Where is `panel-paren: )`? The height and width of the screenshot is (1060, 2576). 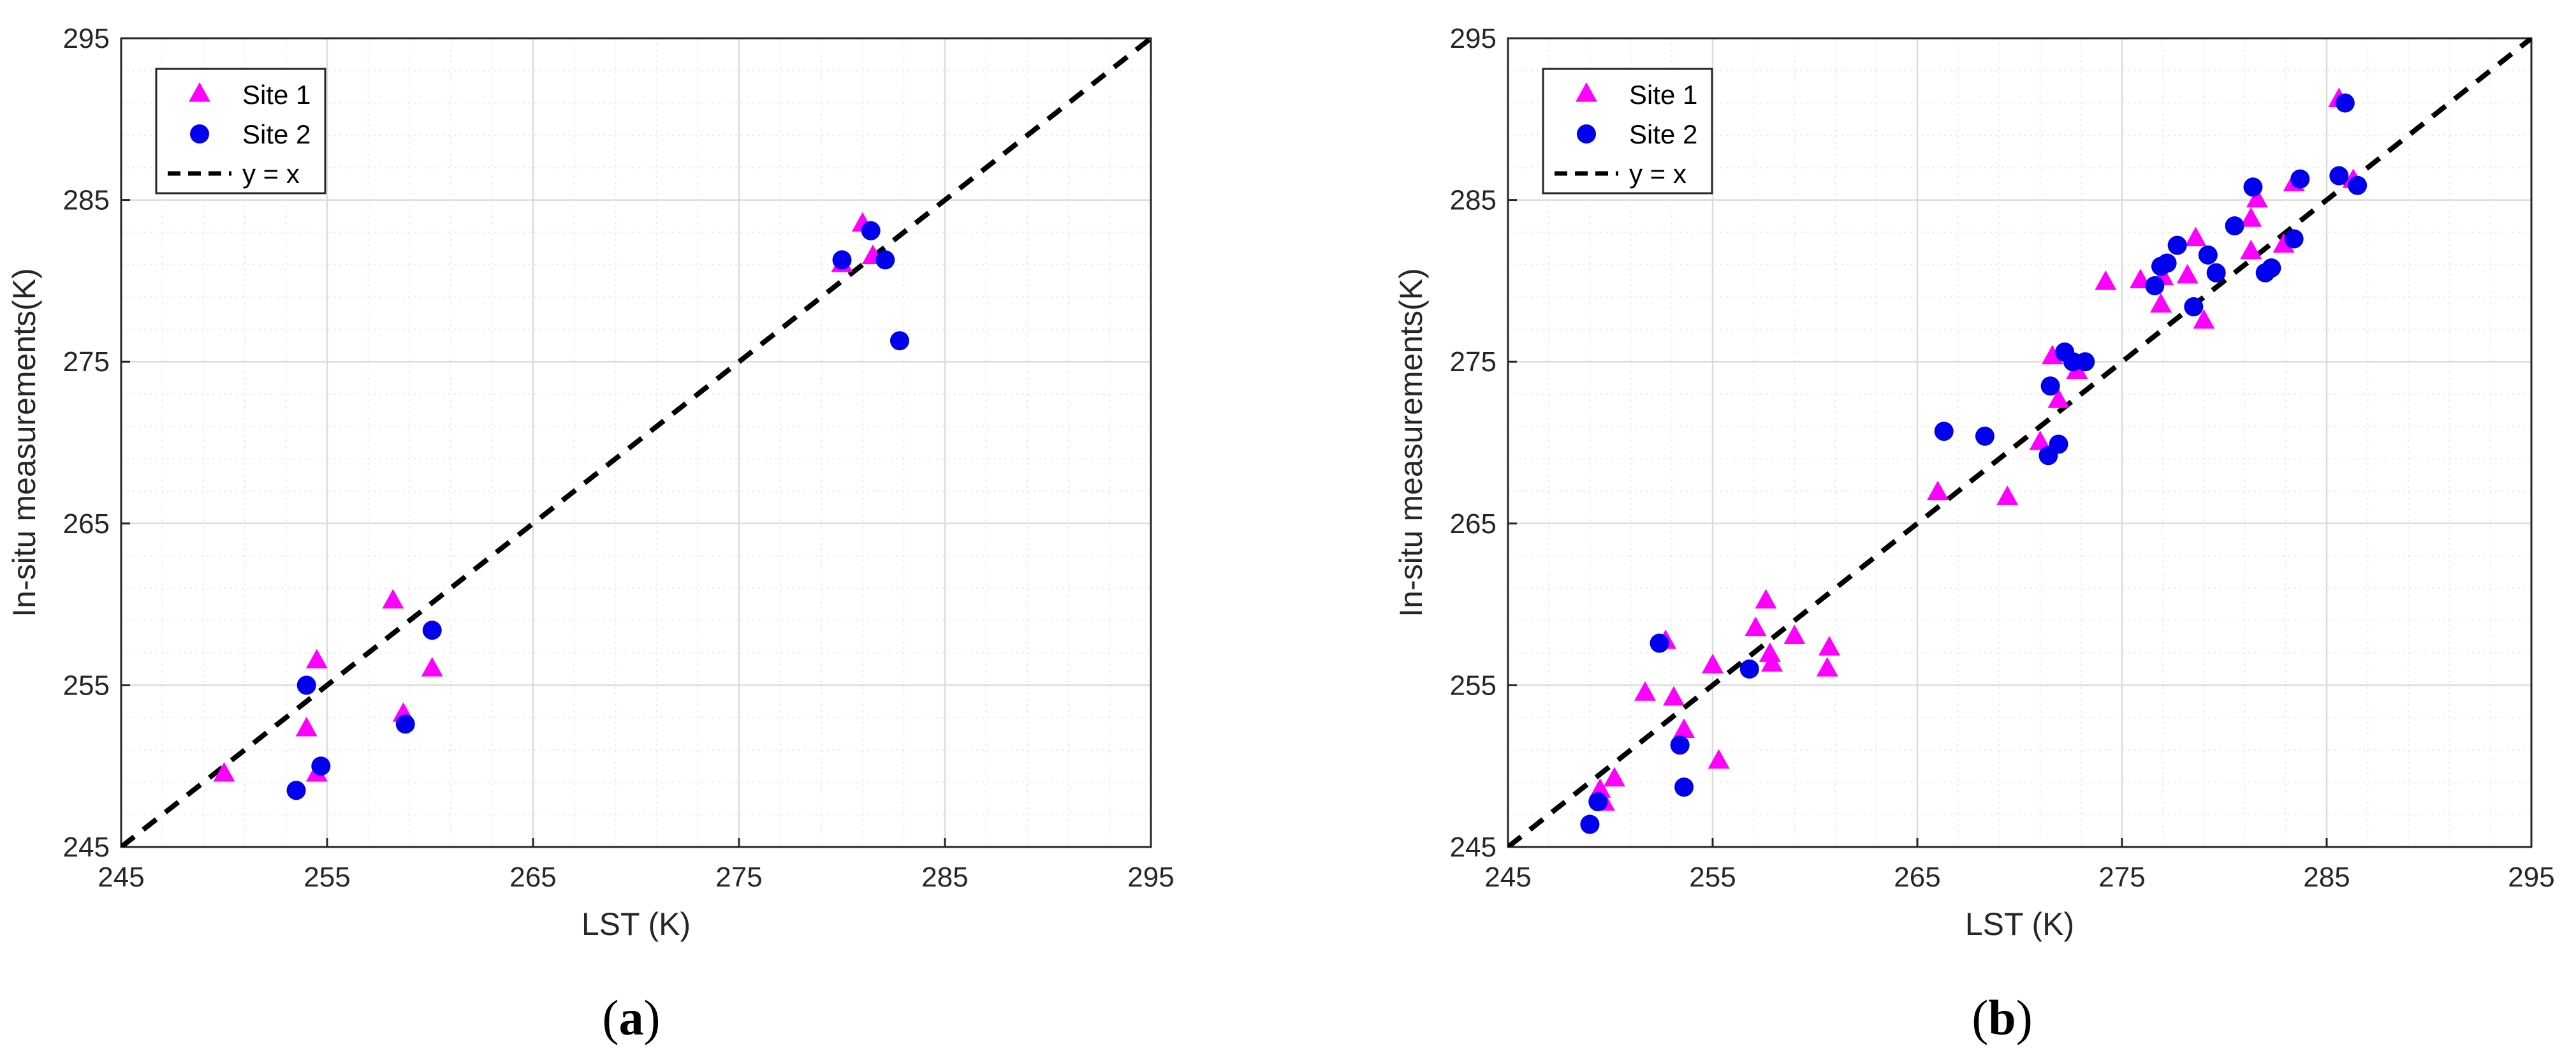
panel-paren: ) is located at coordinates (2024, 1017).